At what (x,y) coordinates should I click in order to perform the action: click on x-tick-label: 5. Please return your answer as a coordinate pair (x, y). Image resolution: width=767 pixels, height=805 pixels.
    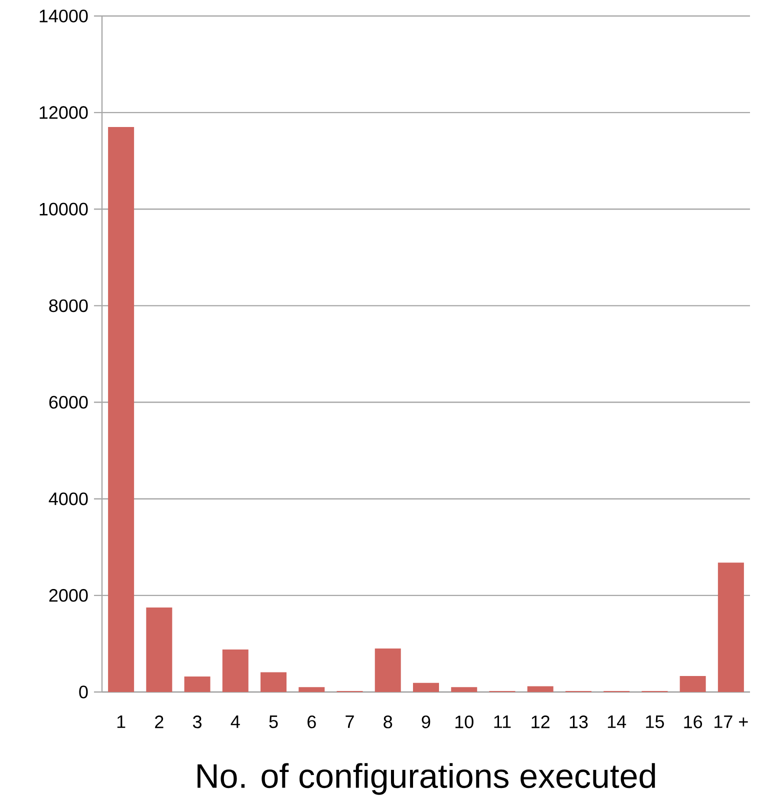
    Looking at the image, I should click on (273, 722).